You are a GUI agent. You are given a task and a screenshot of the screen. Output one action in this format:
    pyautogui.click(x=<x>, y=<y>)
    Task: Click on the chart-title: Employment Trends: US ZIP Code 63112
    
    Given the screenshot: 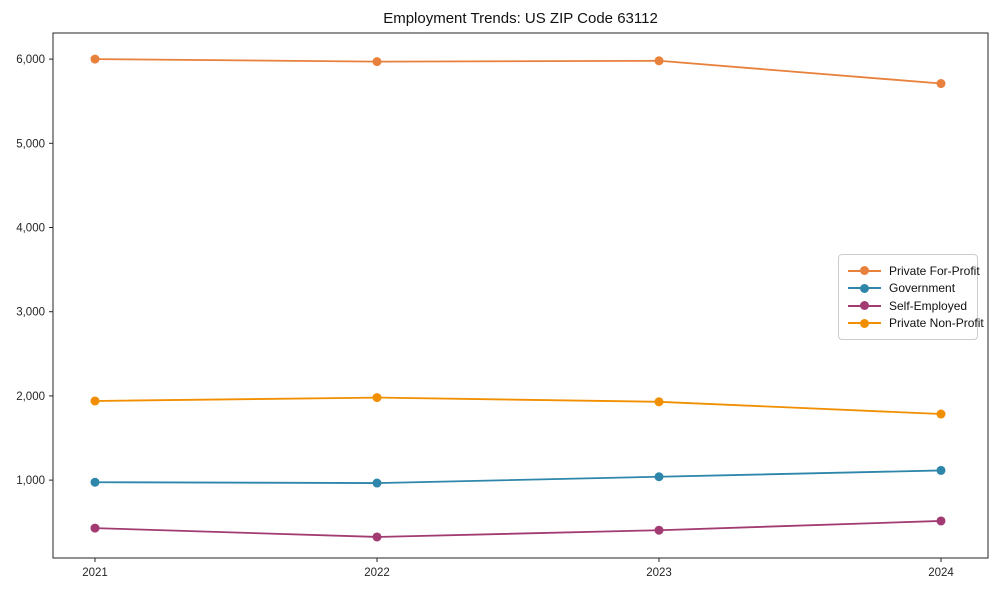 What is the action you would take?
    pyautogui.click(x=520, y=18)
    